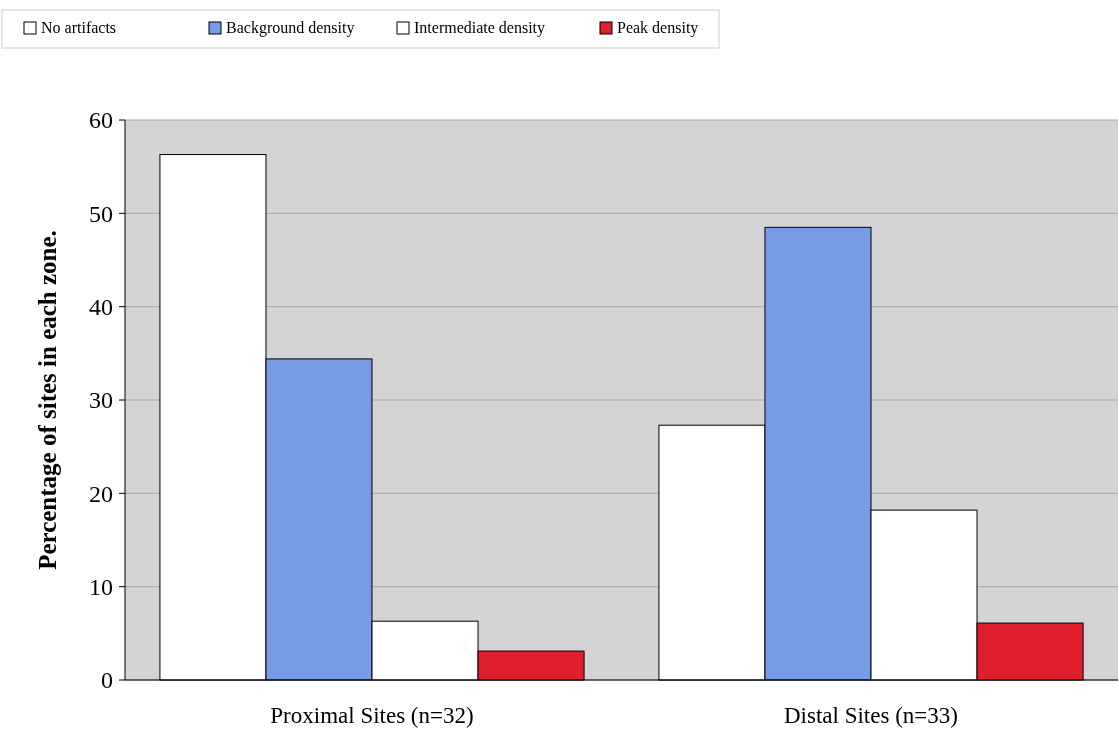 This screenshot has width=1119, height=741. Describe the element at coordinates (290, 28) in the screenshot. I see `legend-label: Background density` at that location.